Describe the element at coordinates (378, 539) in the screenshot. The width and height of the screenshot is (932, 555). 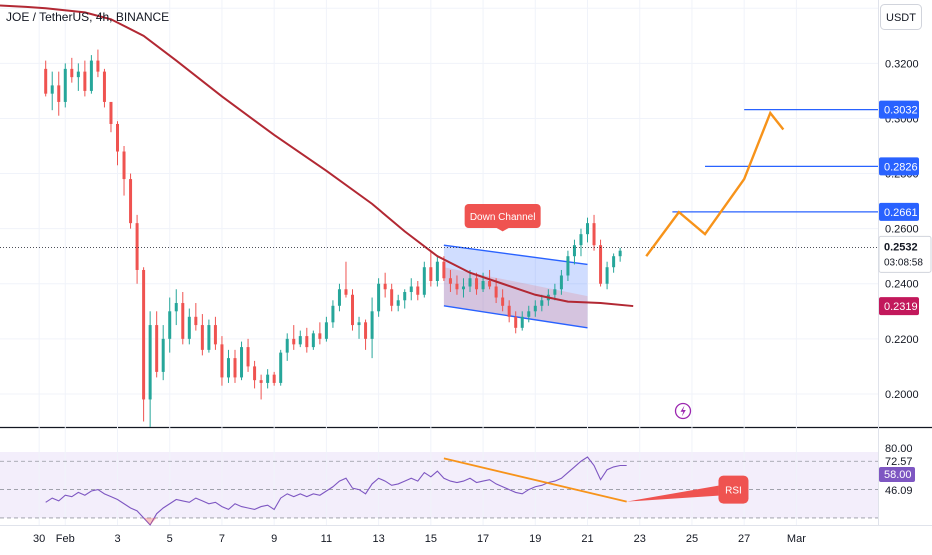
I see `time-tick: 13` at that location.